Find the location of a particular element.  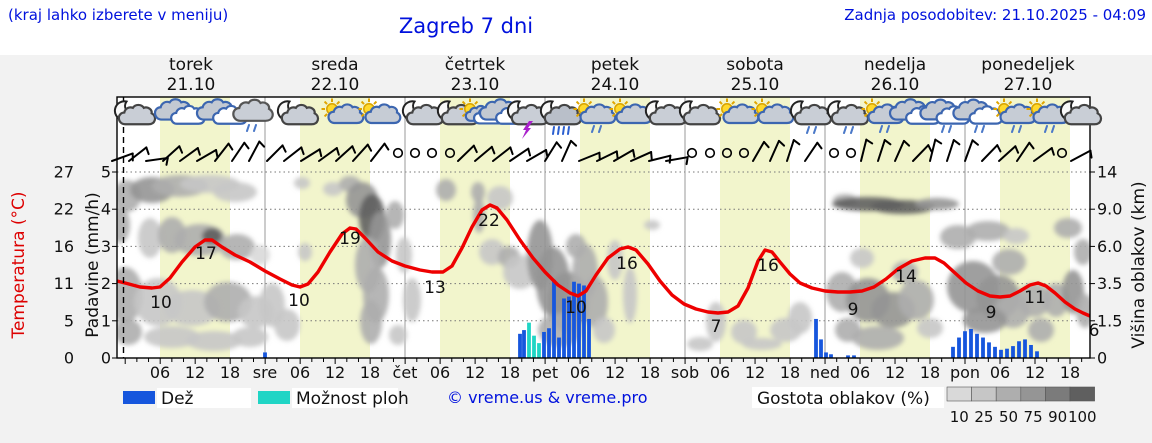

shower-label-box is located at coordinates (345, 398).